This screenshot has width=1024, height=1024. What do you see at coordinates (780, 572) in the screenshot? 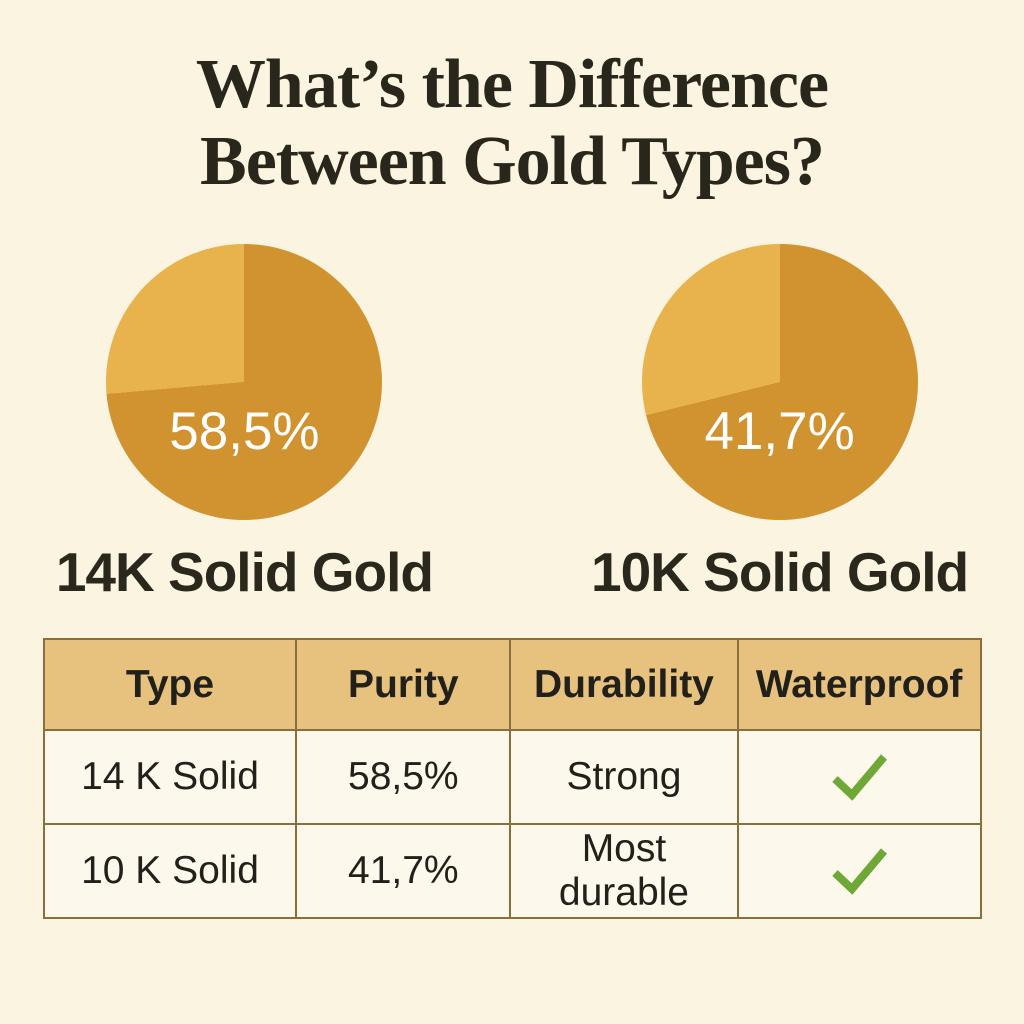
I see `pie-caption-10k: 10K Solid Gold` at bounding box center [780, 572].